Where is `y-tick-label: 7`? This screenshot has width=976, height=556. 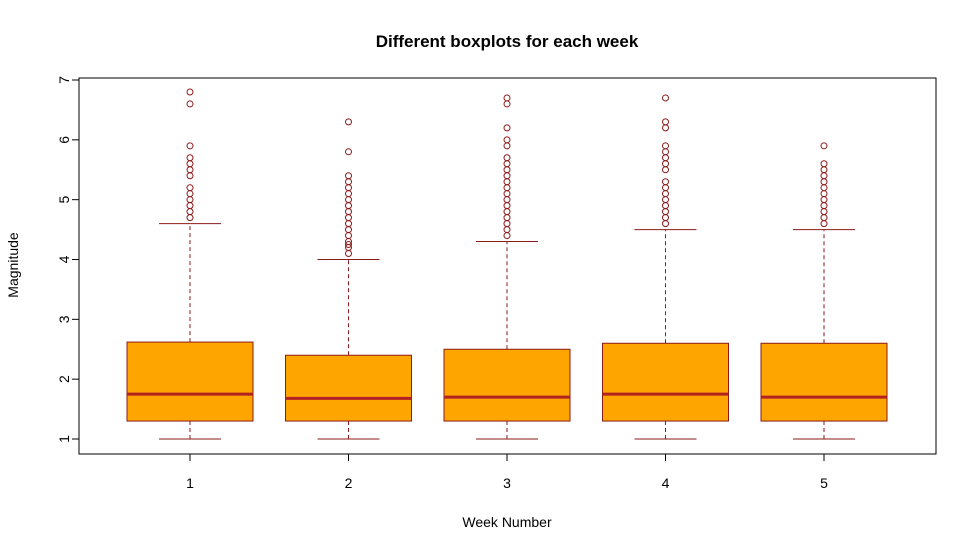
y-tick-label: 7 is located at coordinates (64, 80).